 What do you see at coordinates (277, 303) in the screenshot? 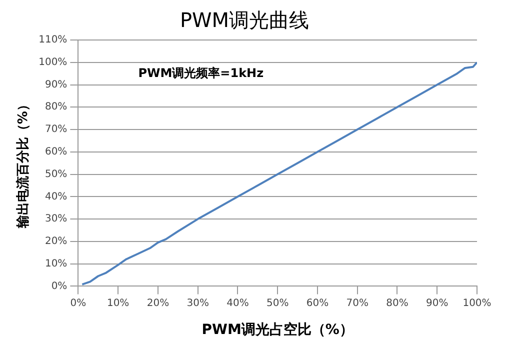
I see `x-tick-label: 50%` at bounding box center [277, 303].